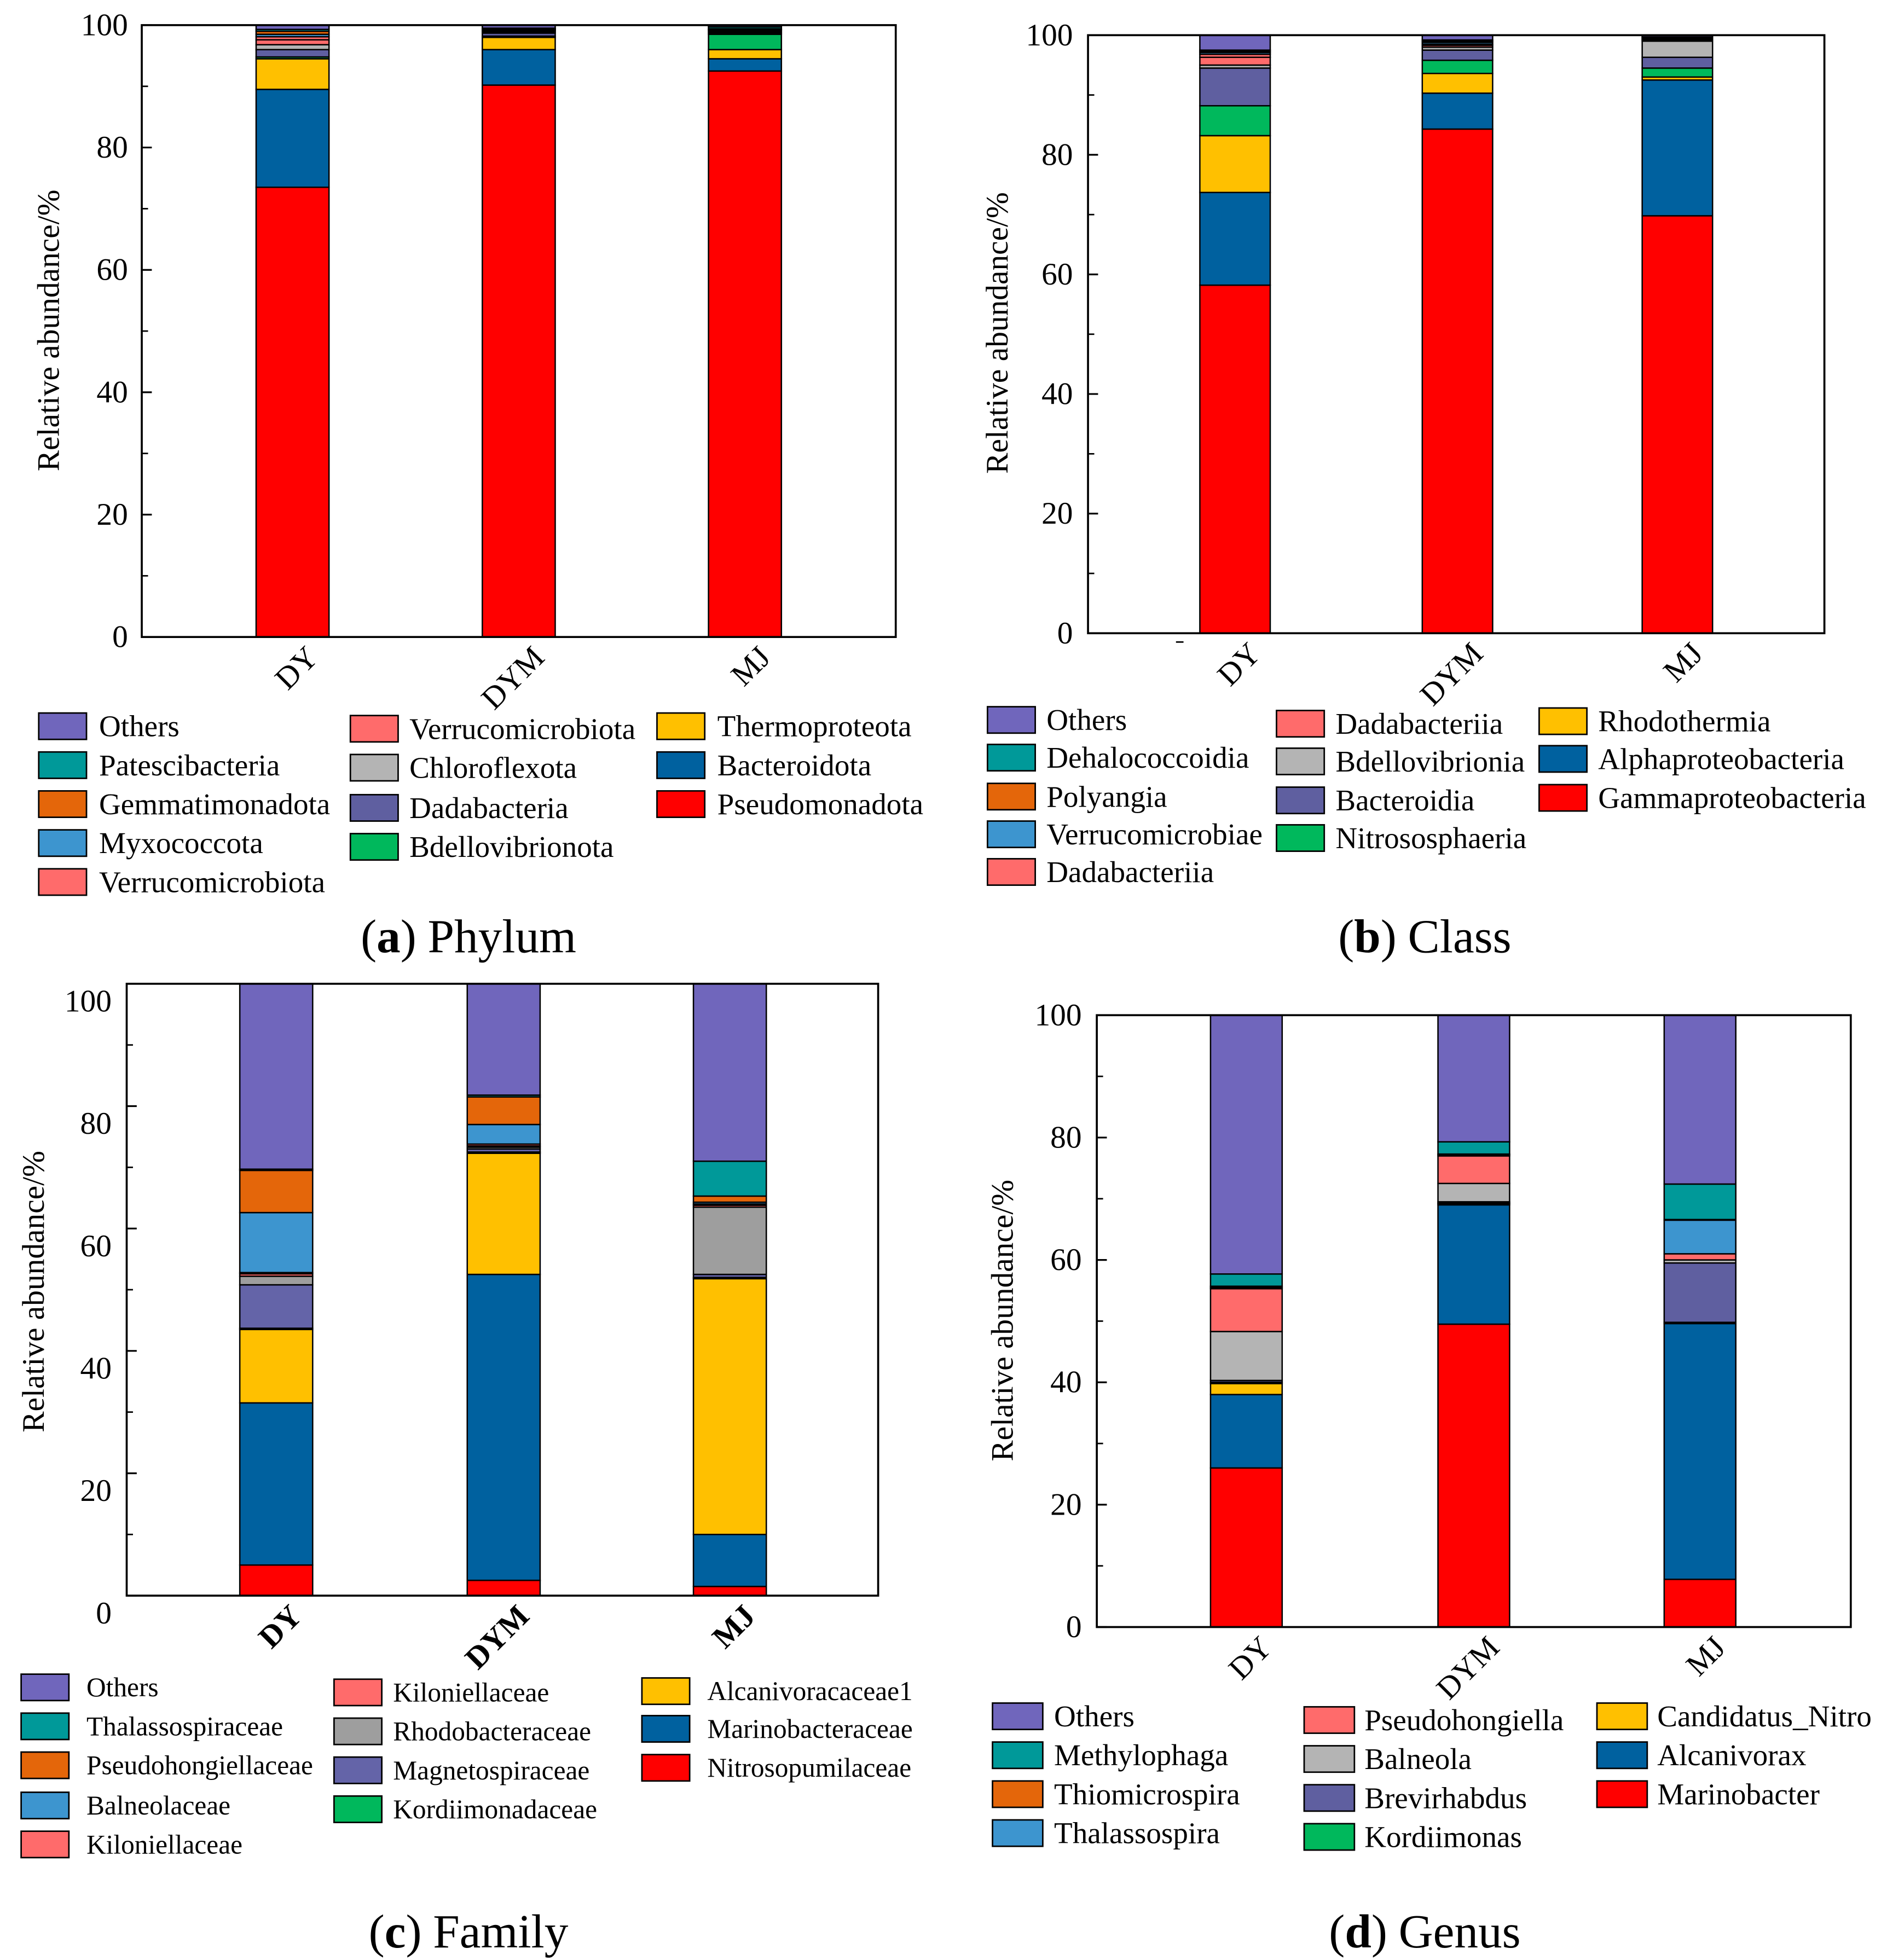  Describe the element at coordinates (63, 765) in the screenshot. I see `legend-swatch-patescibacteria` at that location.